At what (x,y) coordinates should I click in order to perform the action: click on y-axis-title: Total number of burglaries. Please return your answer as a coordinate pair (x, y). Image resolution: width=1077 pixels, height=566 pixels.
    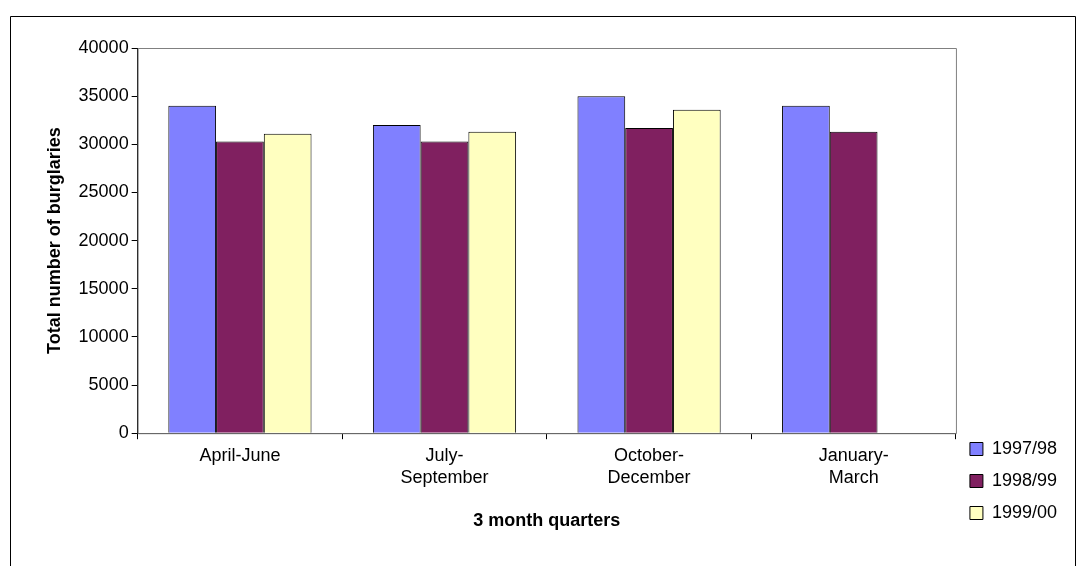
    Looking at the image, I should click on (53, 240).